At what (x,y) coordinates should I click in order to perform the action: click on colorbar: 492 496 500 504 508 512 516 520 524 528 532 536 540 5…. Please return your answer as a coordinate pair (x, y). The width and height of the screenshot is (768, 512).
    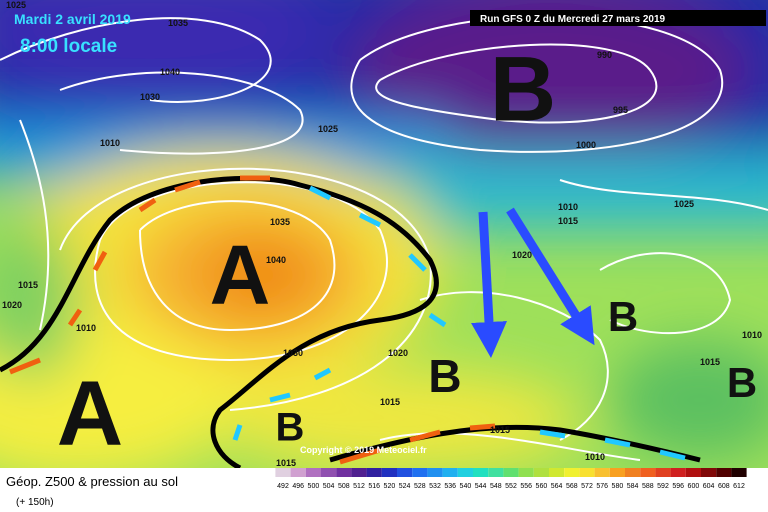
    Looking at the image, I should click on (511, 479).